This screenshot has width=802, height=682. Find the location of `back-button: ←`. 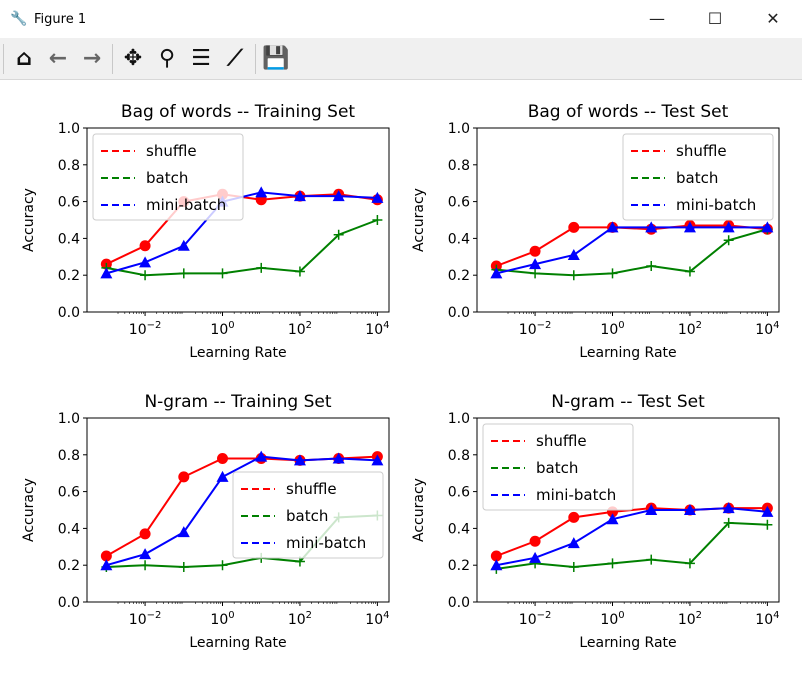

back-button: ← is located at coordinates (58, 59).